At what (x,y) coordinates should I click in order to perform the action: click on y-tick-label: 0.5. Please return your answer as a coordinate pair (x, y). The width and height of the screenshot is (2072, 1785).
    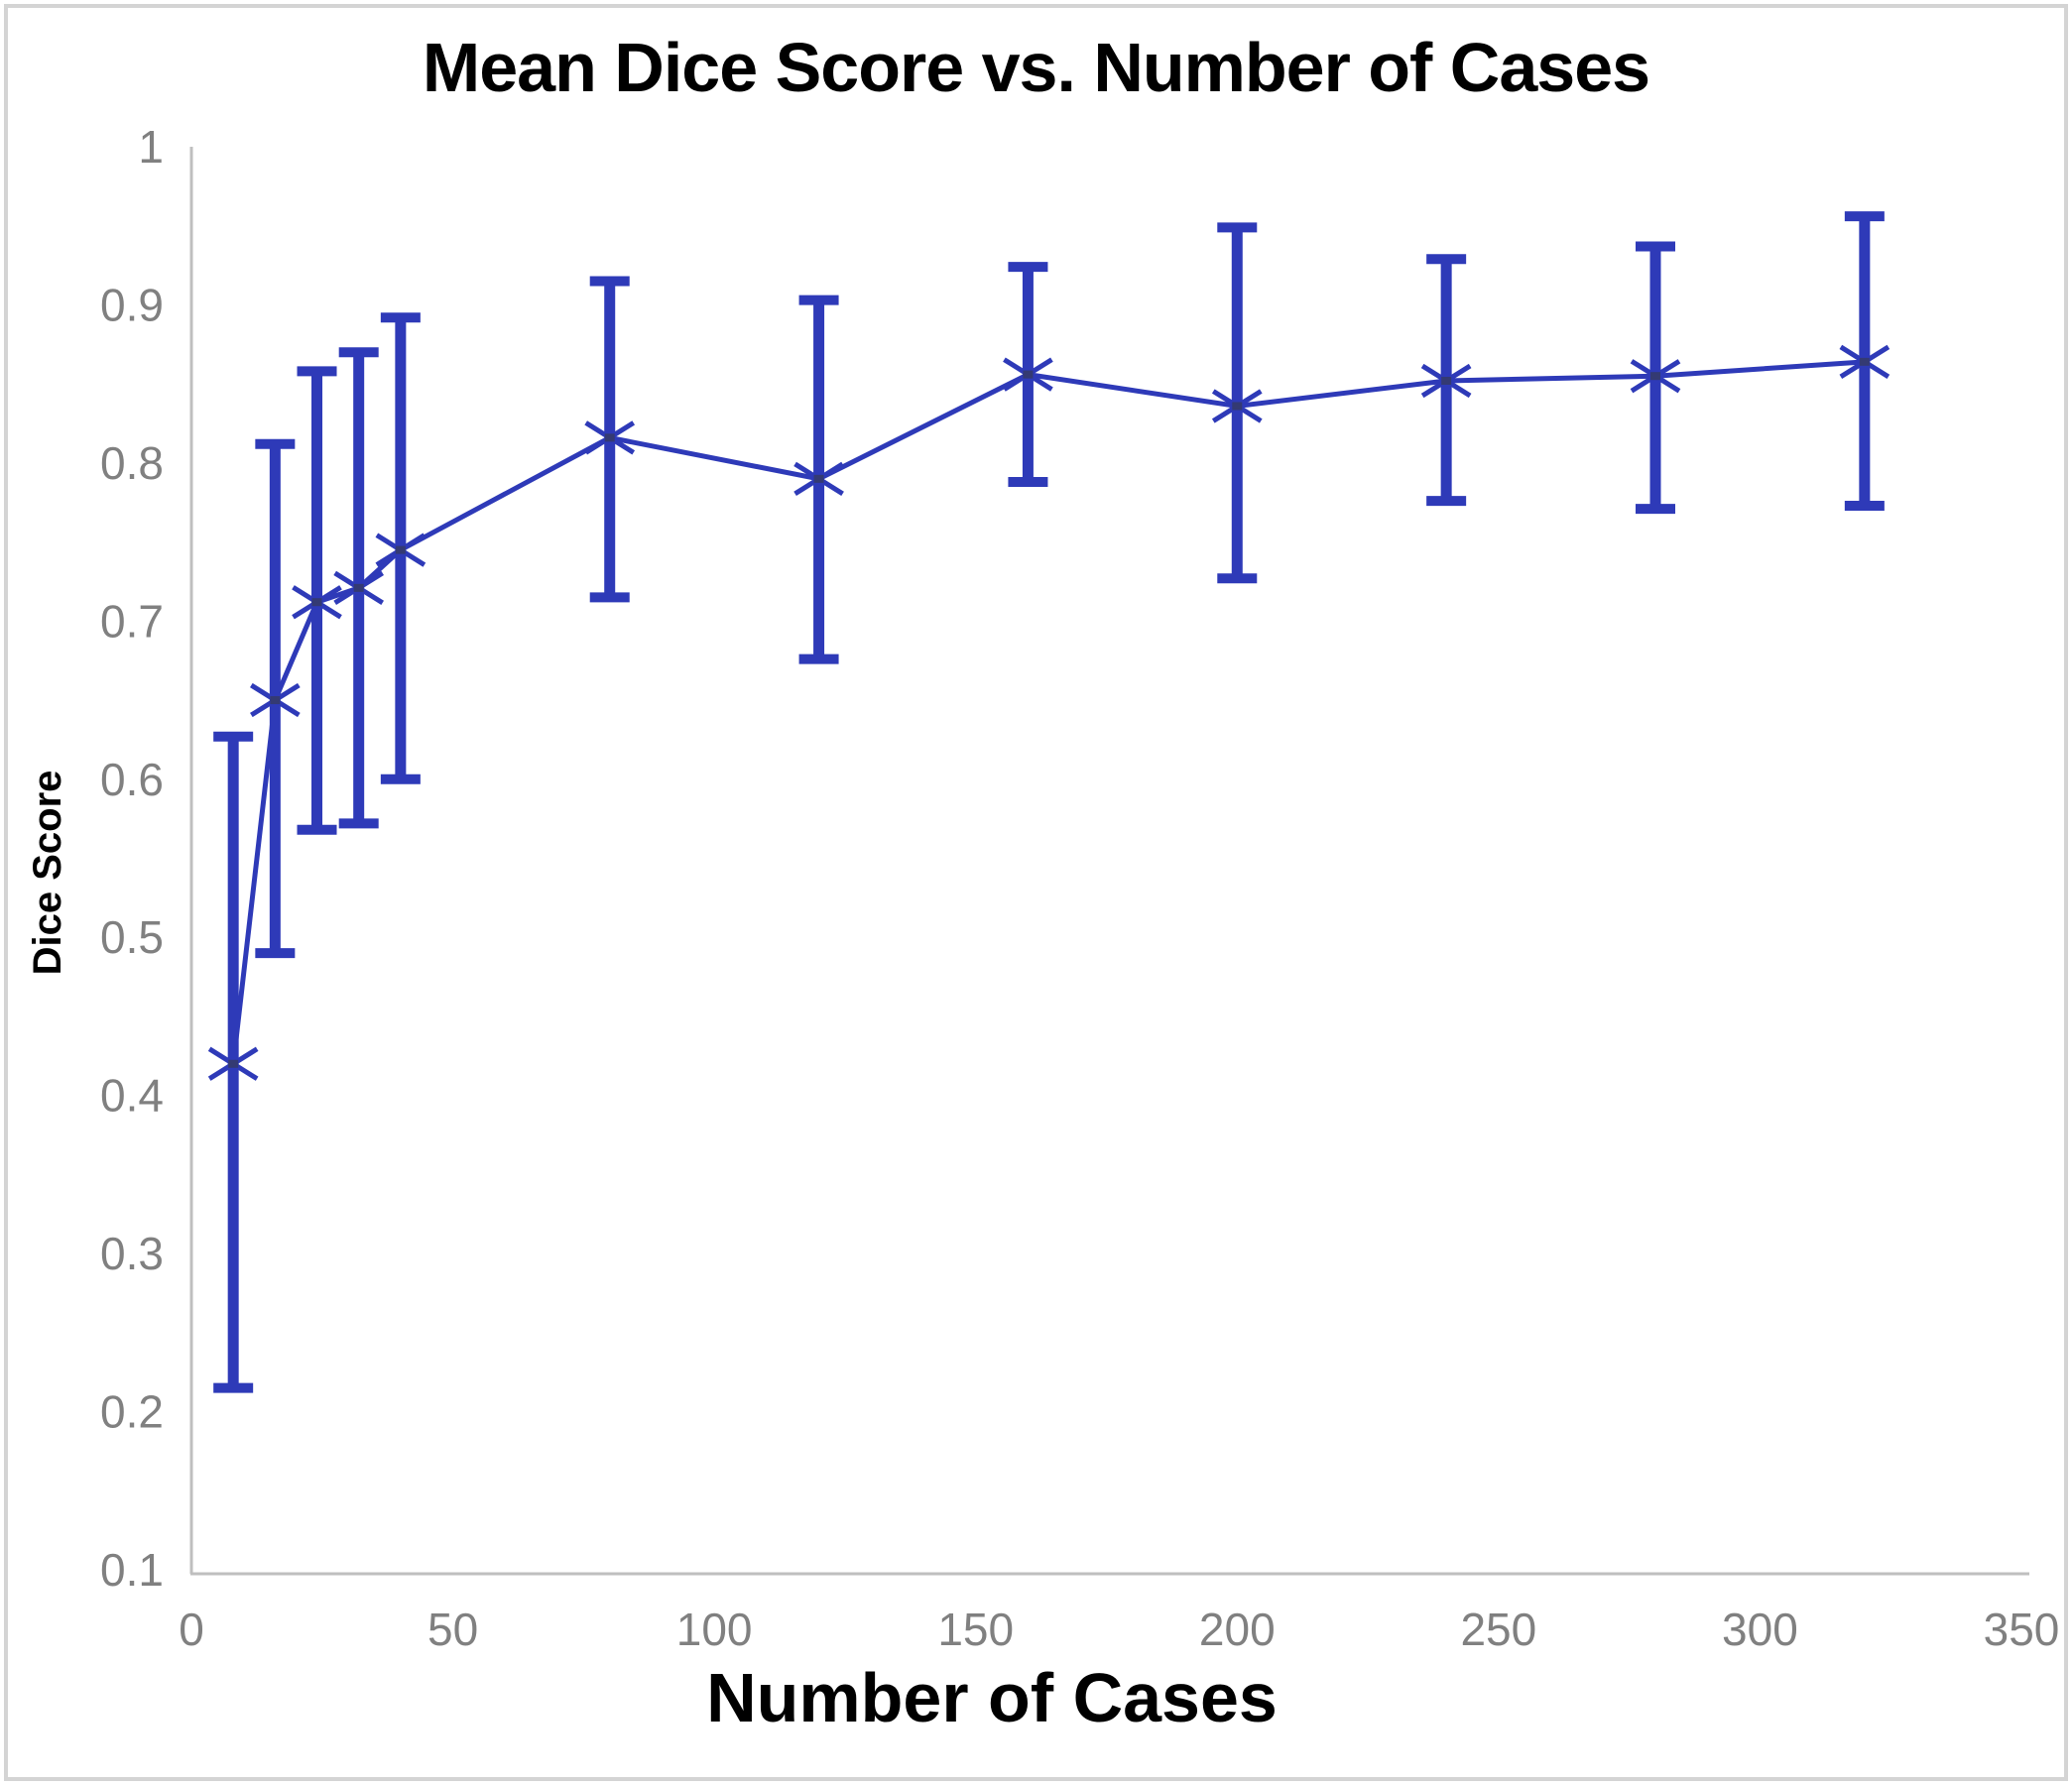
    Looking at the image, I should click on (132, 937).